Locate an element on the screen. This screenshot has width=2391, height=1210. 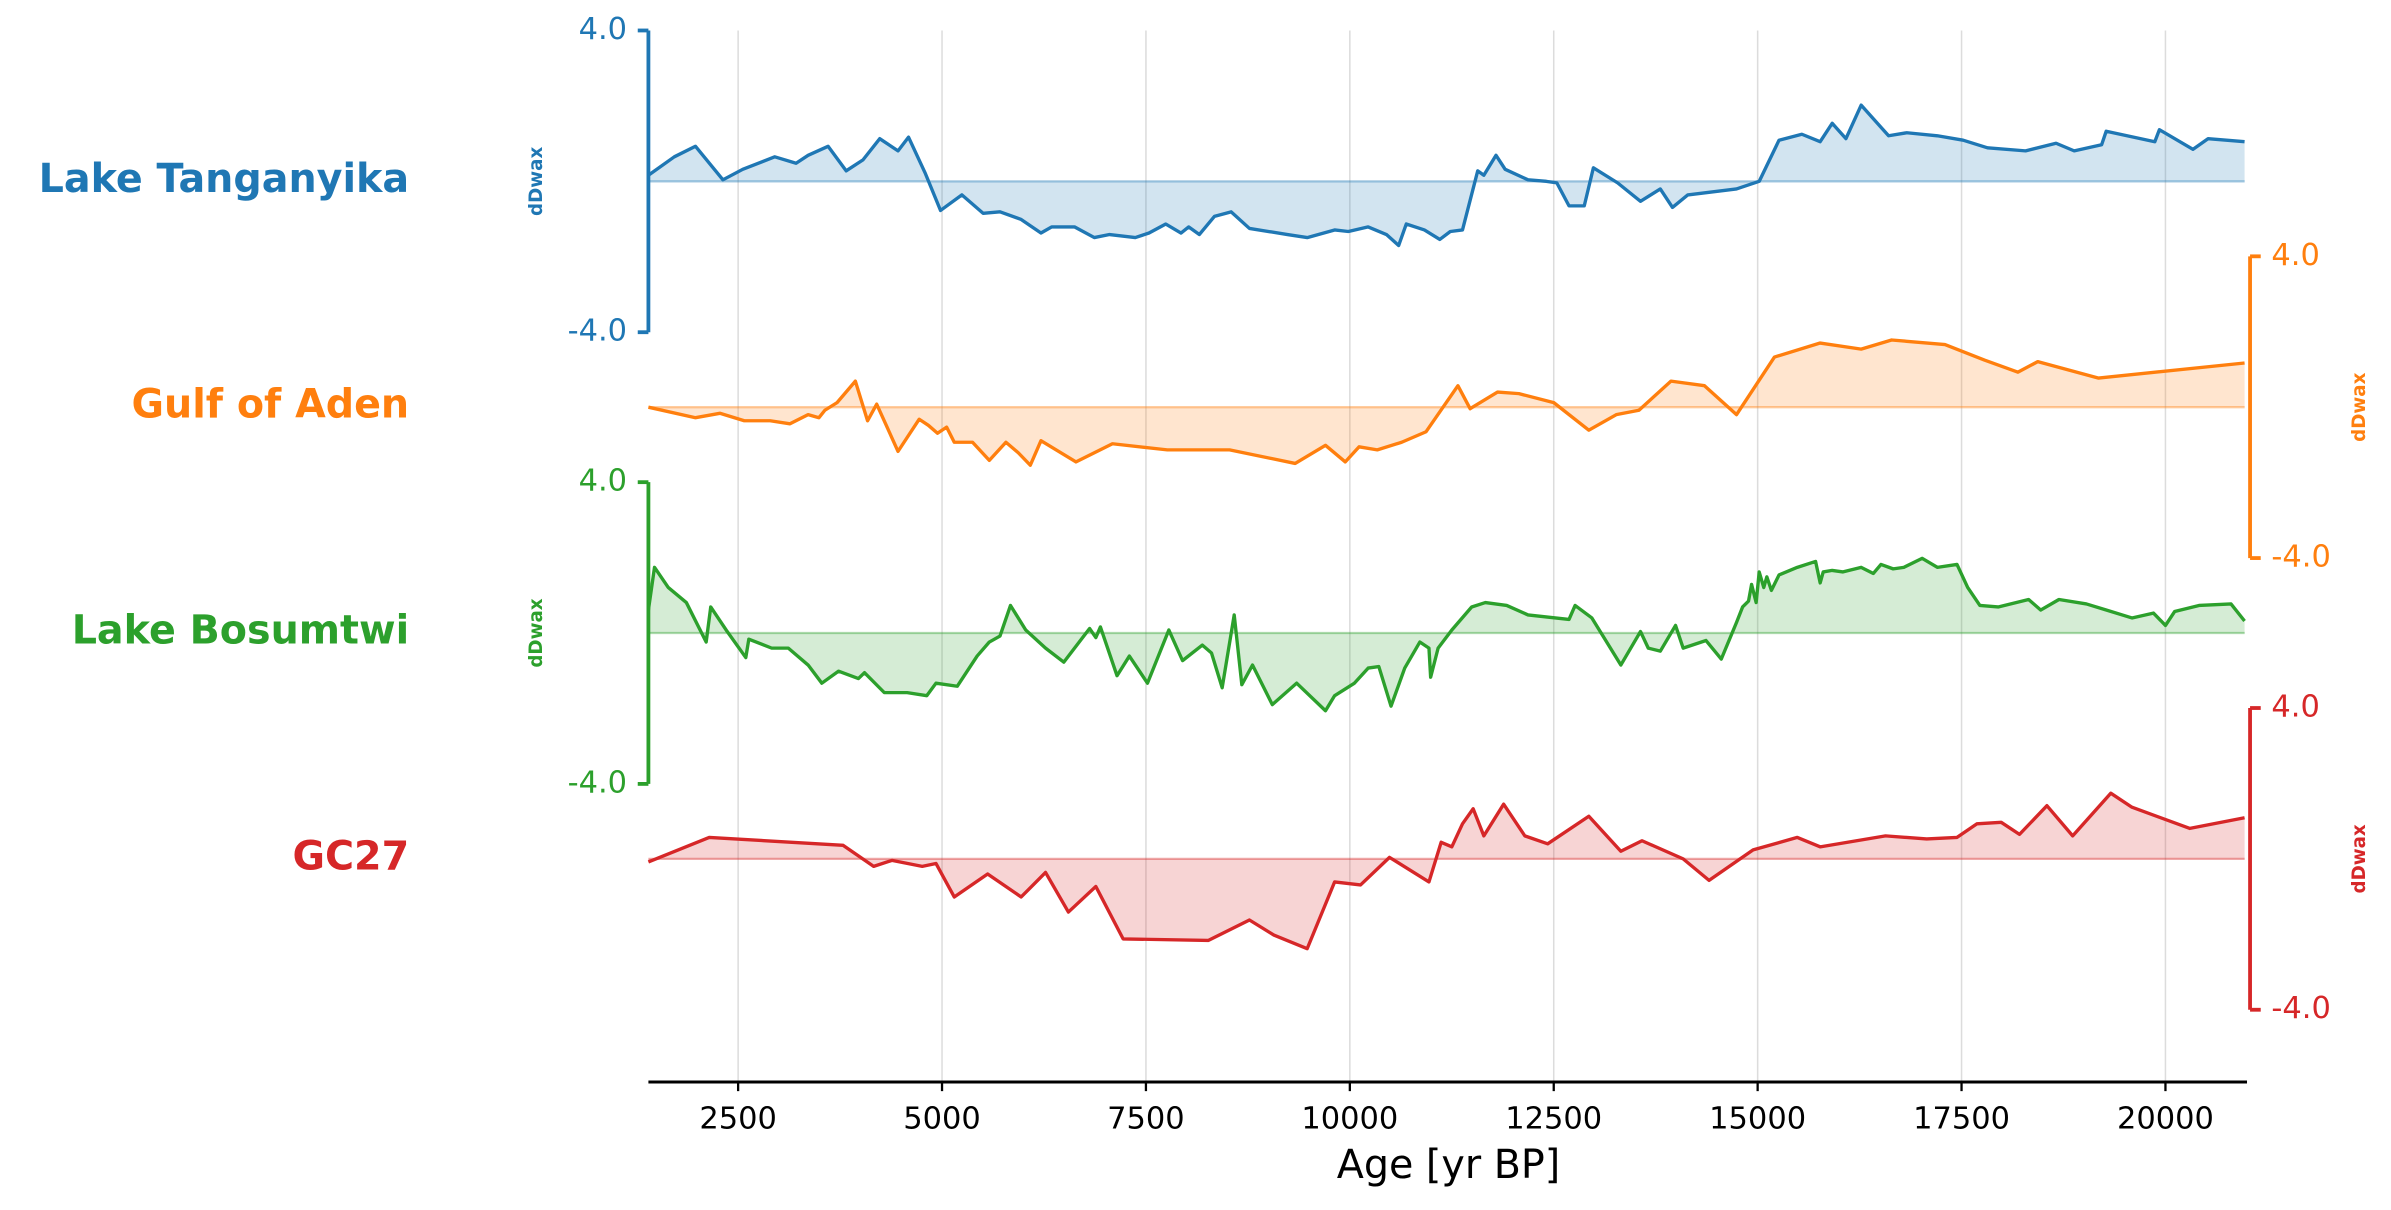
x-tick-label: 15000 is located at coordinates (1757, 1119).